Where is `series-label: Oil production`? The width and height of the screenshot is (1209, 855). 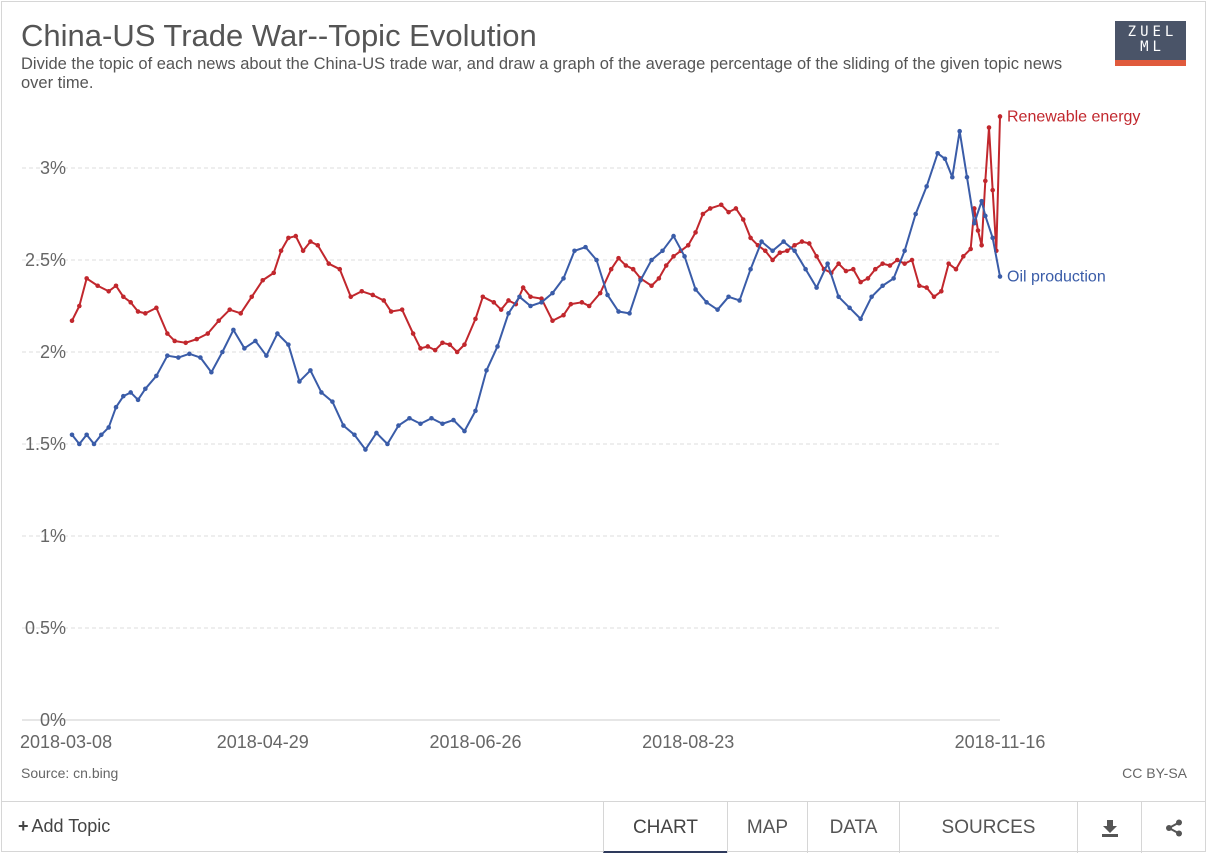
series-label: Oil production is located at coordinates (1056, 277).